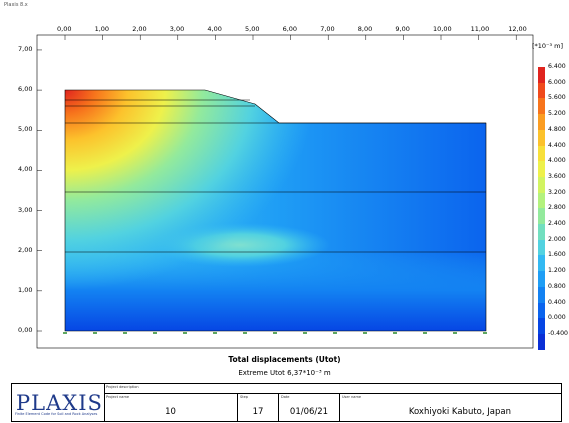 Image resolution: width=569 pixels, height=423 pixels. Describe the element at coordinates (64, 29) in the screenshot. I see `x-tick-label: 0,00` at that location.